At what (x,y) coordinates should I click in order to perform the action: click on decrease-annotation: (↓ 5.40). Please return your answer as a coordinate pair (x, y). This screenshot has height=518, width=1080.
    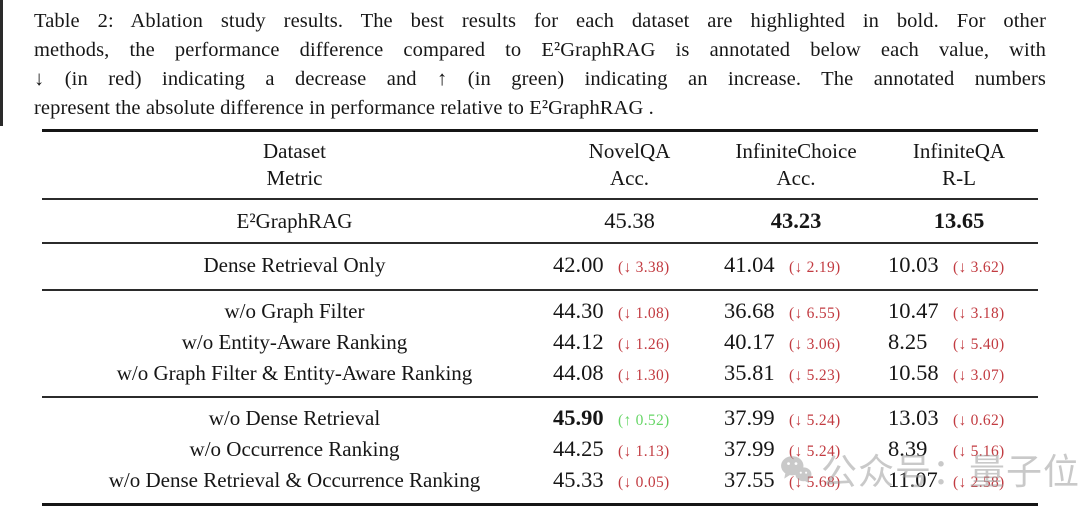
    Looking at the image, I should click on (979, 344).